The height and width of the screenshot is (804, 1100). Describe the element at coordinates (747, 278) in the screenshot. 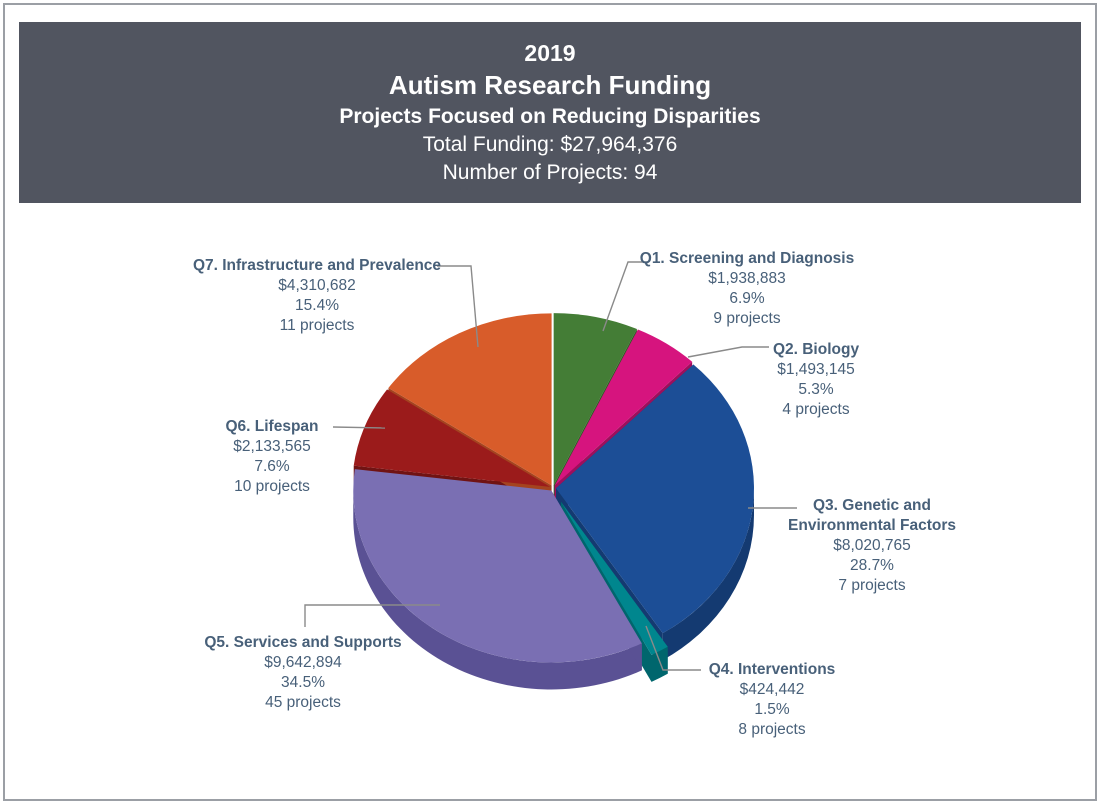

I see `slice-label-line: $1,938,883` at that location.